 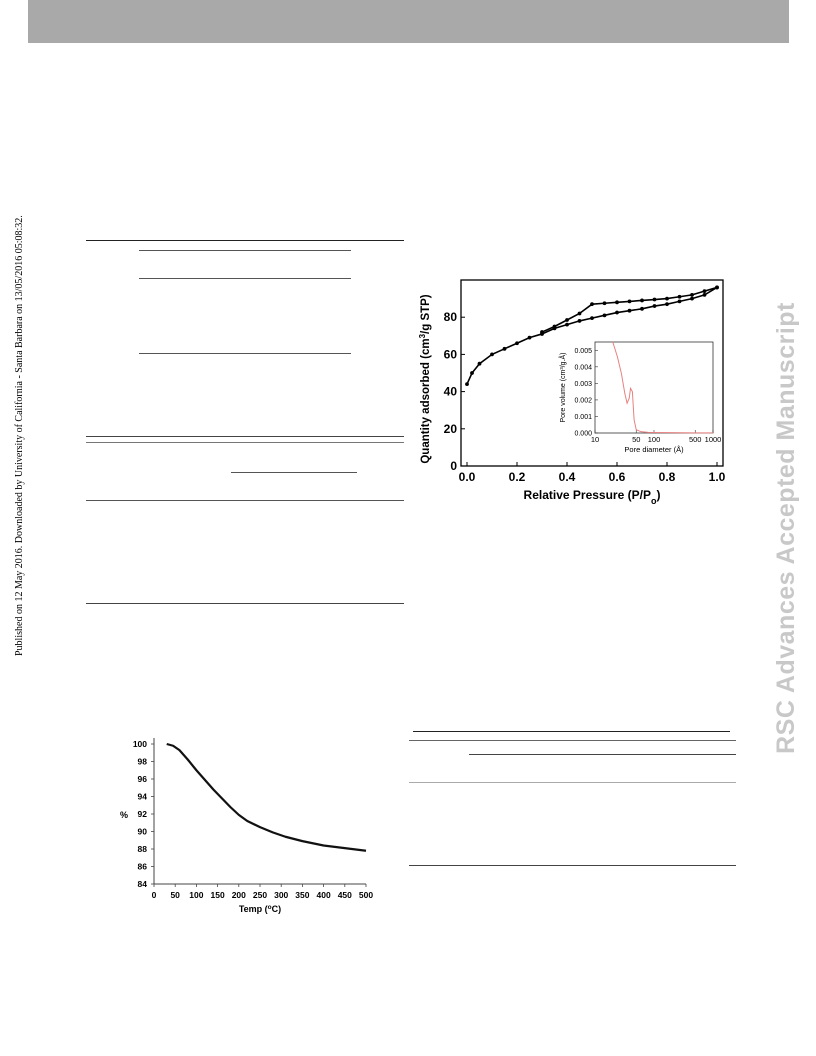 What do you see at coordinates (124, 815) in the screenshot?
I see `y-axis-label: %` at bounding box center [124, 815].